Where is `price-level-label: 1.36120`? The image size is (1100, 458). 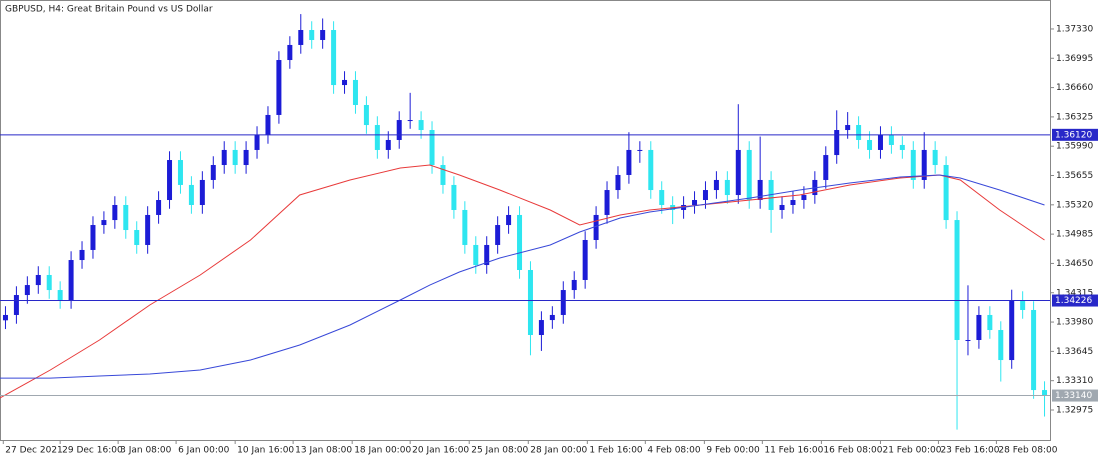 price-level-label: 1.36120 is located at coordinates (1073, 135).